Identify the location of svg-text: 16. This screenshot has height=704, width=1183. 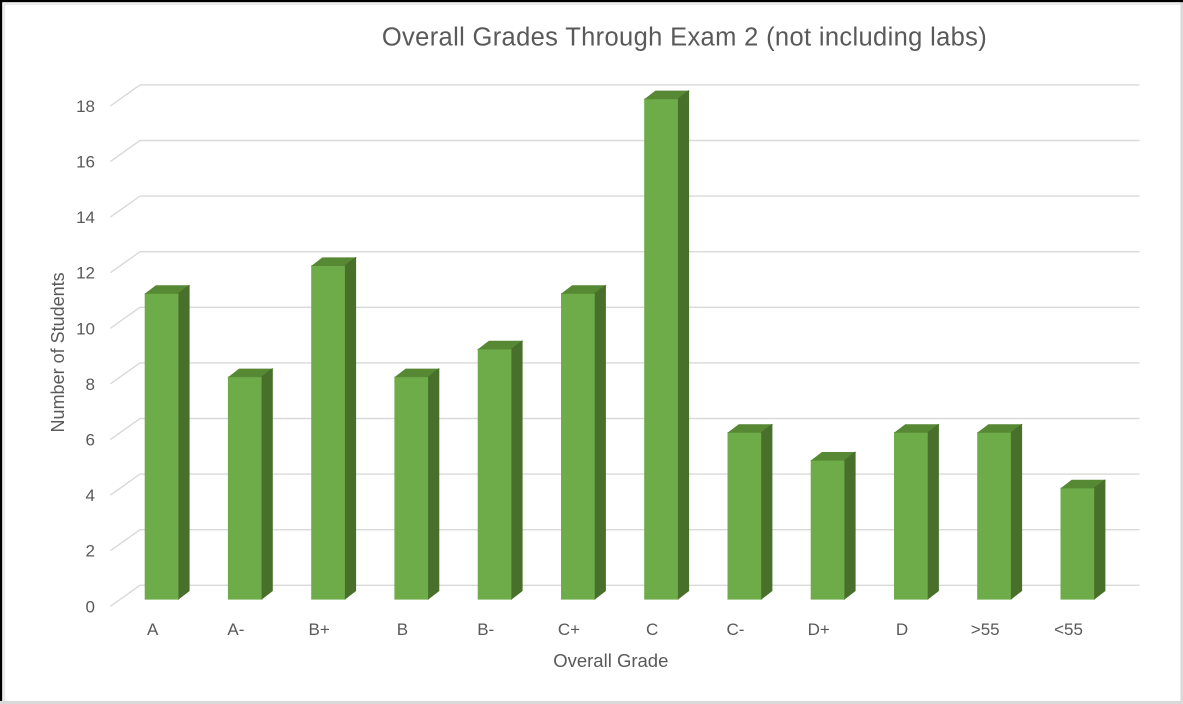
(85, 162).